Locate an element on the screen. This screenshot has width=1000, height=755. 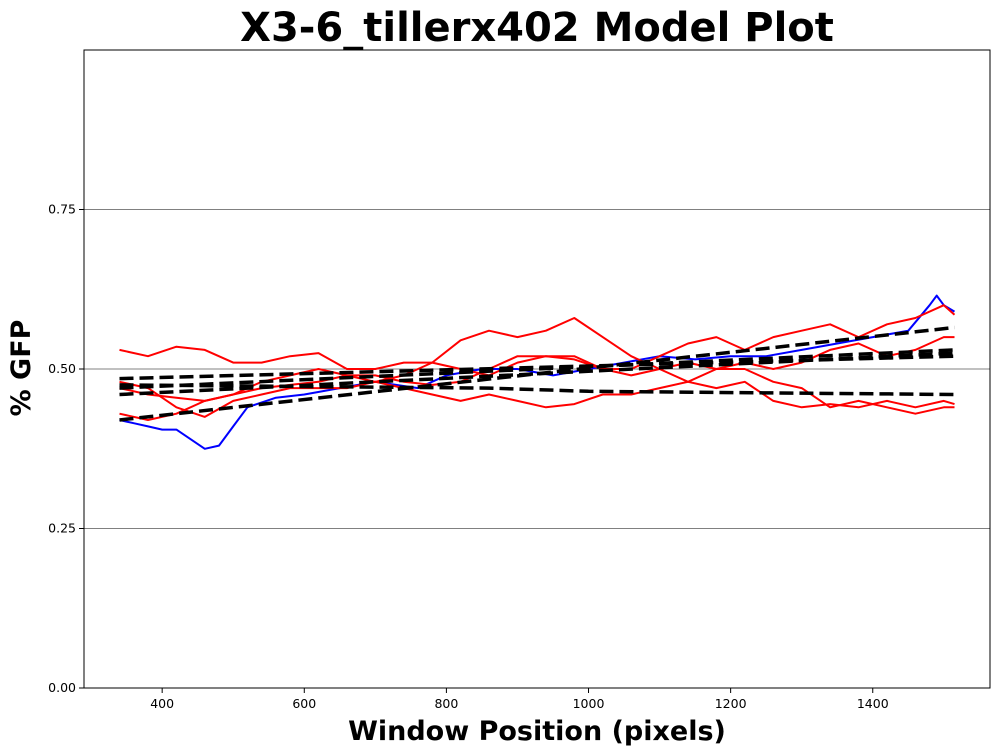
y-tick-label: 0.25 is located at coordinates (62, 528).